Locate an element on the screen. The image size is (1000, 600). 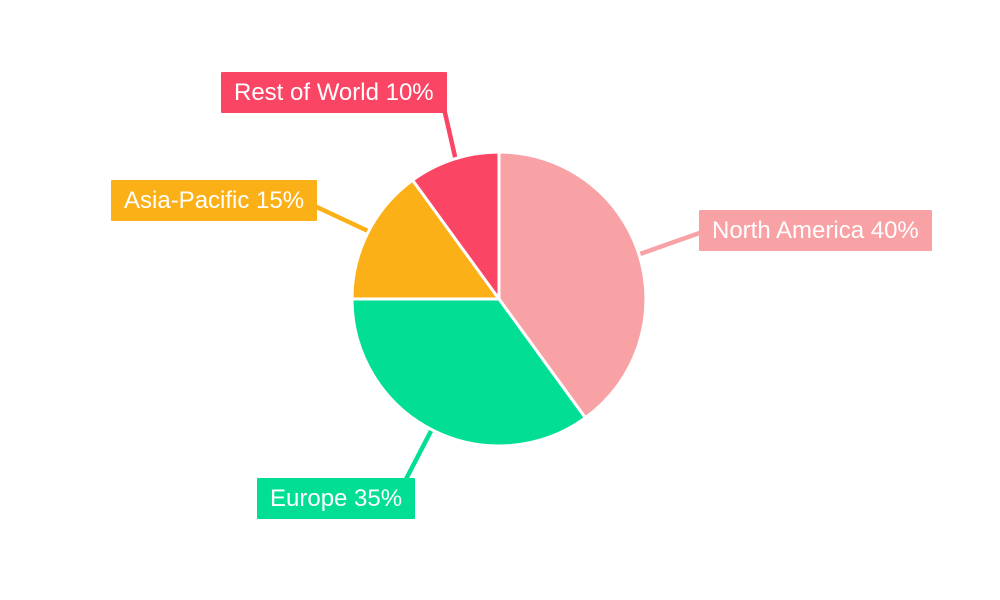
leader-line-north-america is located at coordinates (674, 242).